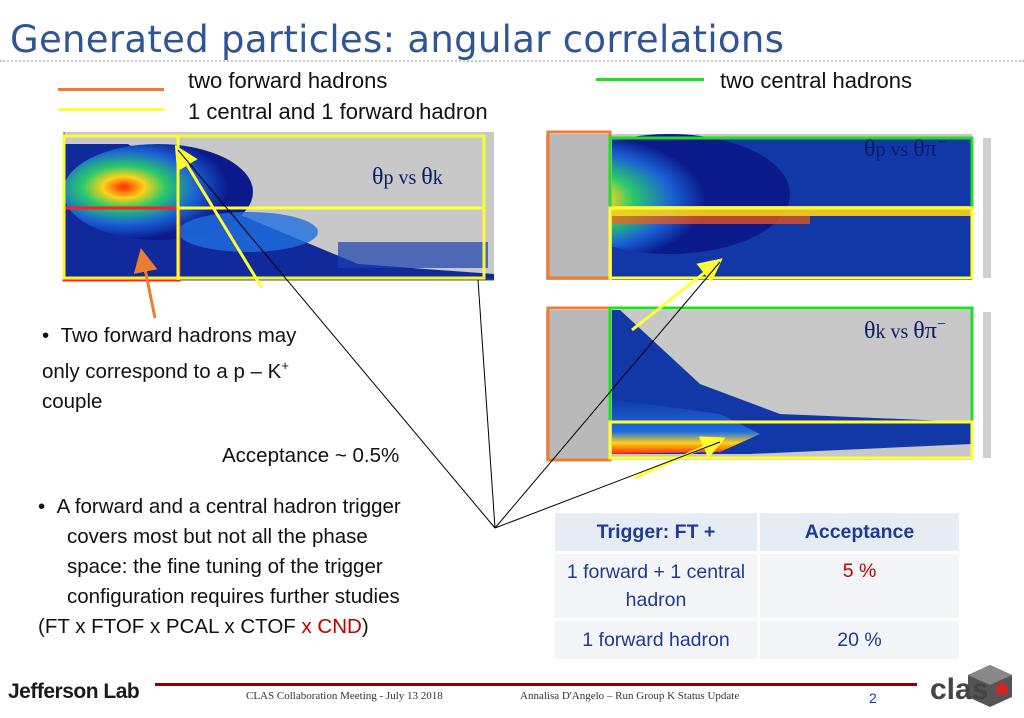 The width and height of the screenshot is (1024, 718). What do you see at coordinates (536, 684) in the screenshot?
I see `footer-divider` at bounding box center [536, 684].